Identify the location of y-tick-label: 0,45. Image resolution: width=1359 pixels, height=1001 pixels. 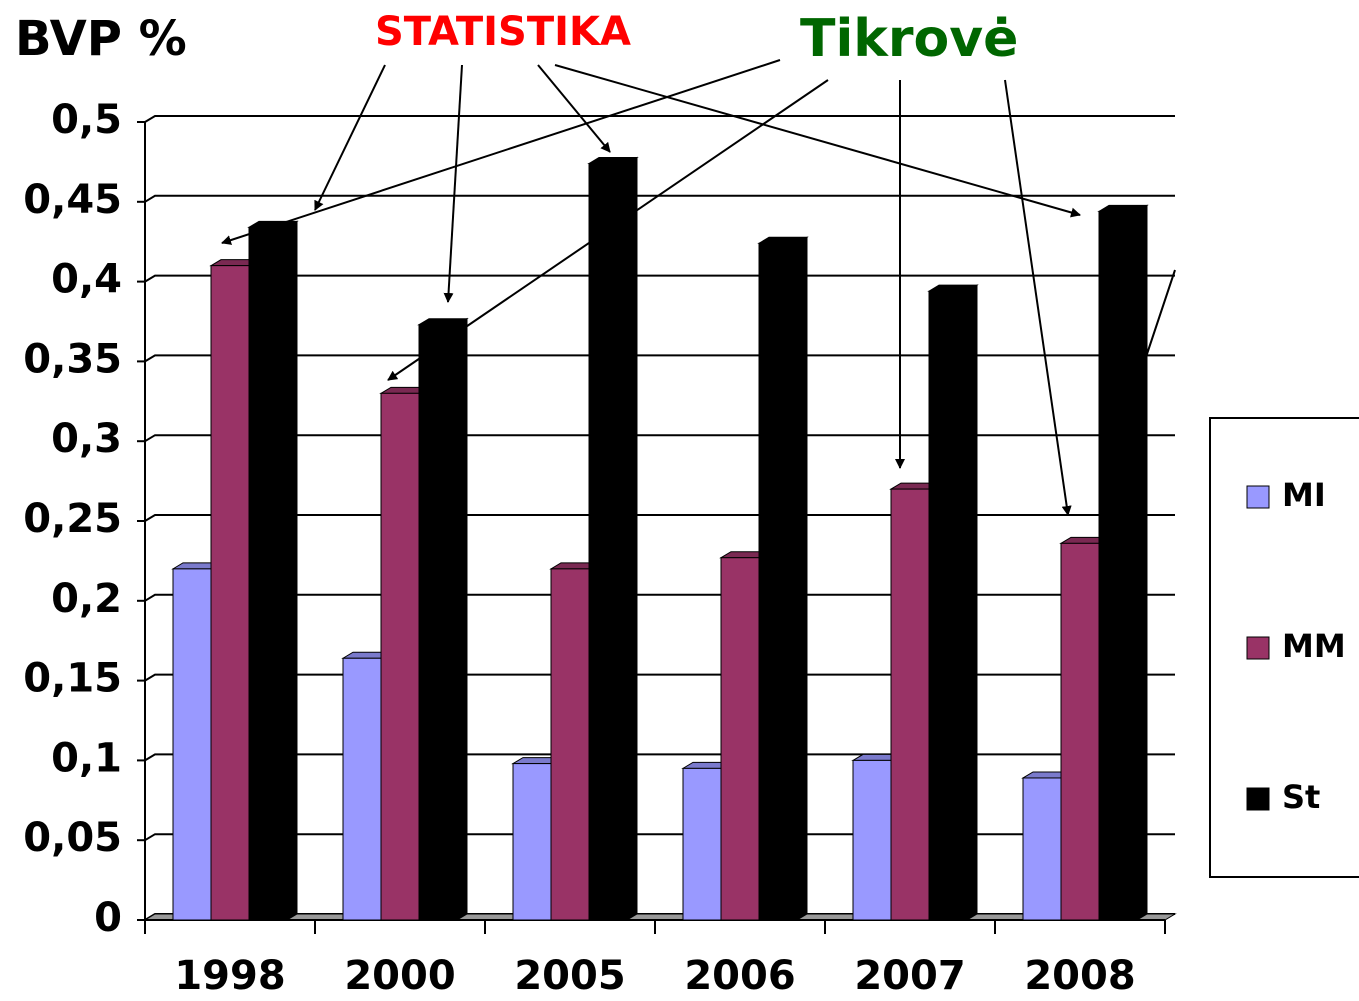
(72, 200).